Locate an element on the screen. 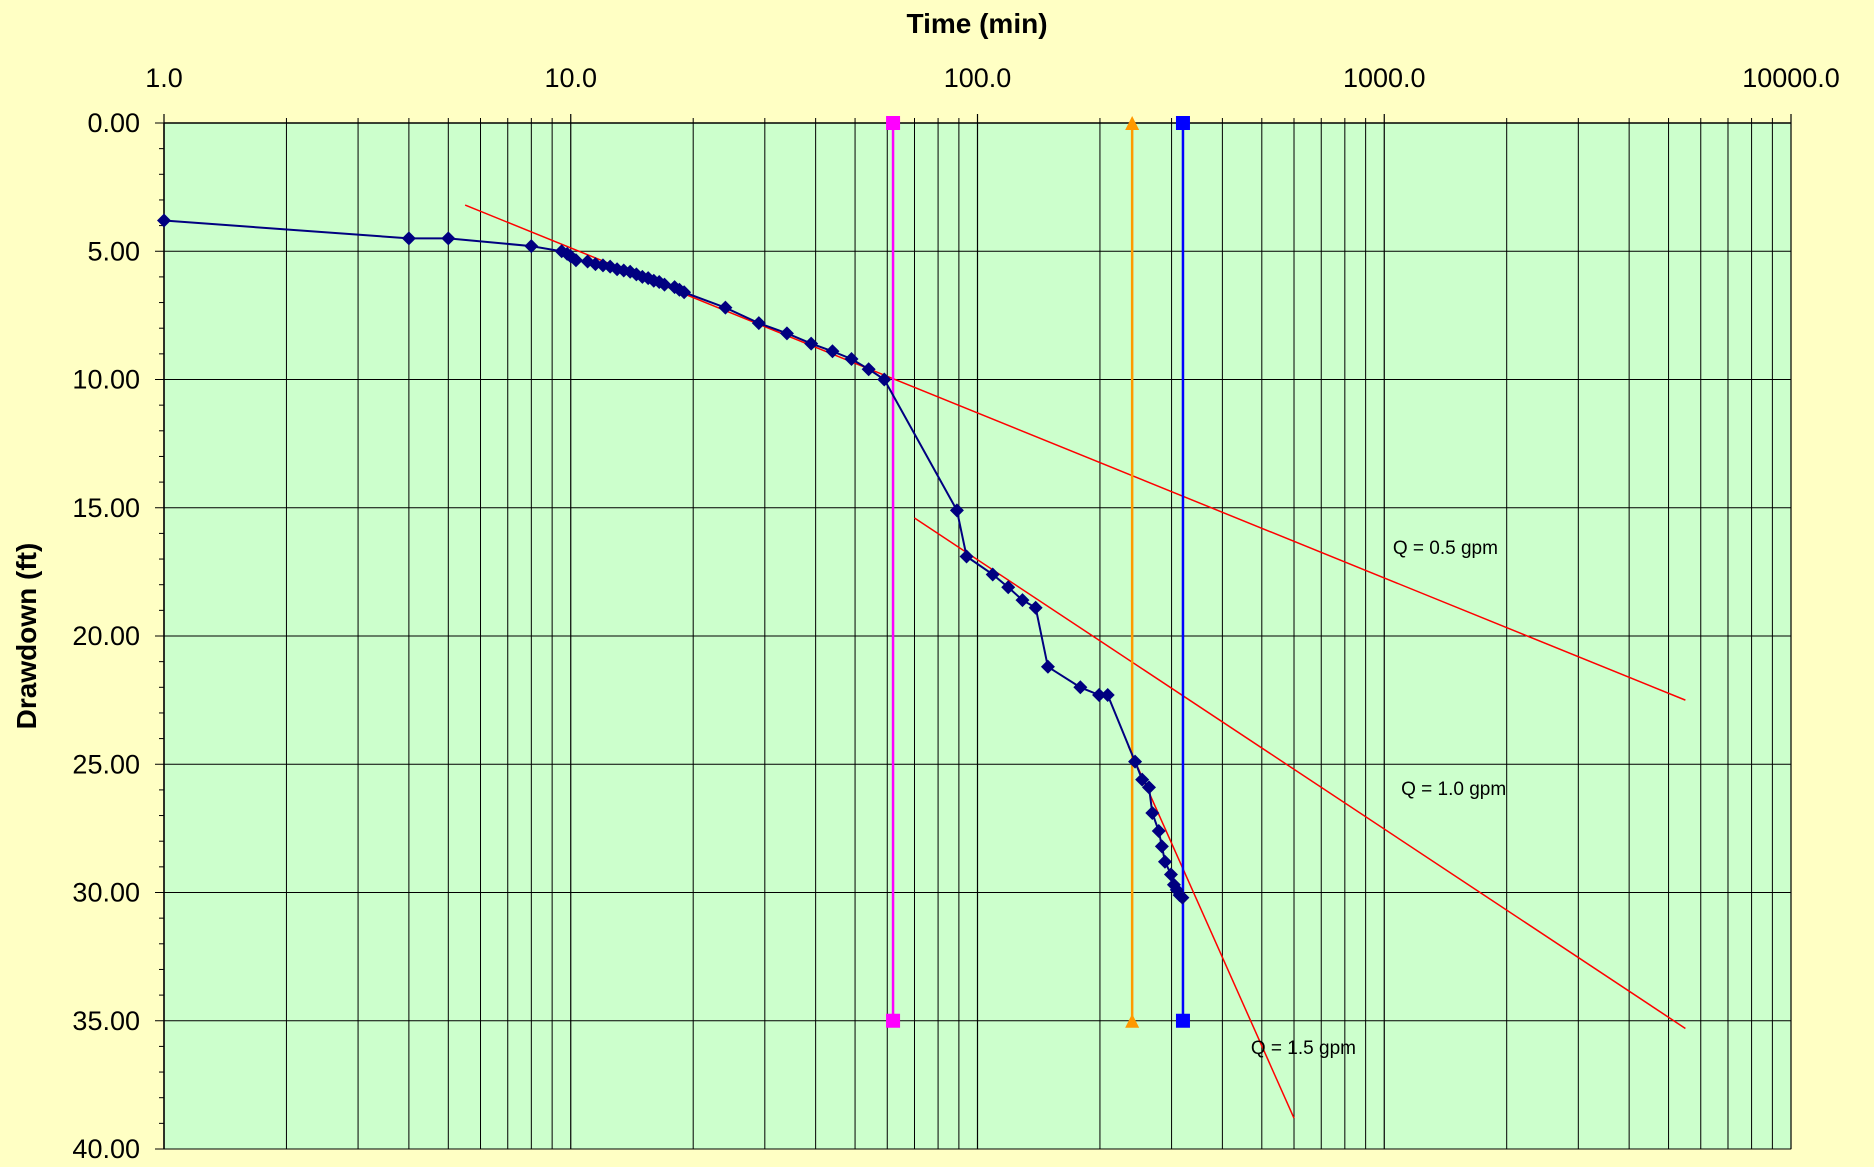 The image size is (1874, 1167). y-axis-title: Drawdown (ft) is located at coordinates (26, 636).